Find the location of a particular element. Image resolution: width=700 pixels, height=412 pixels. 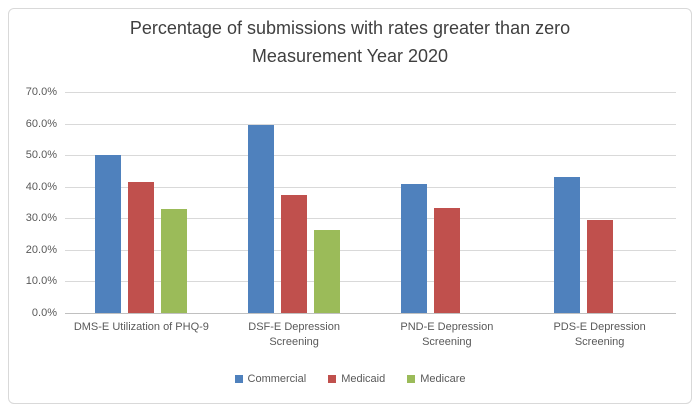

legend-item-medicaid: Medicaid is located at coordinates (356, 379).